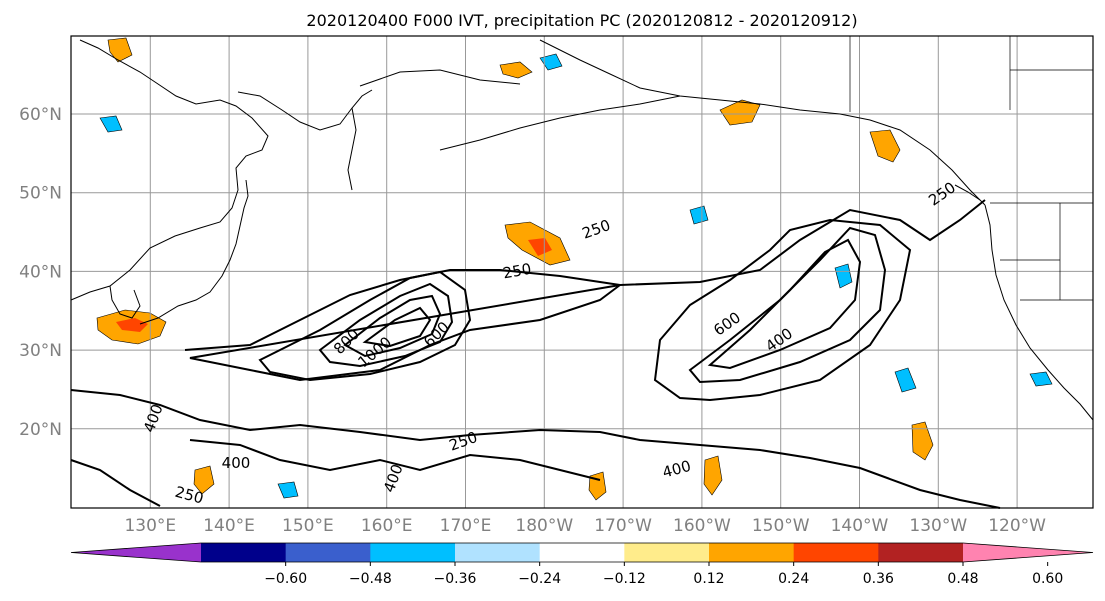 Image resolution: width=1105 pixels, height=601 pixels. Describe the element at coordinates (878, 579) in the screenshot. I see `colorbar-tick-label: 0.36` at that location.